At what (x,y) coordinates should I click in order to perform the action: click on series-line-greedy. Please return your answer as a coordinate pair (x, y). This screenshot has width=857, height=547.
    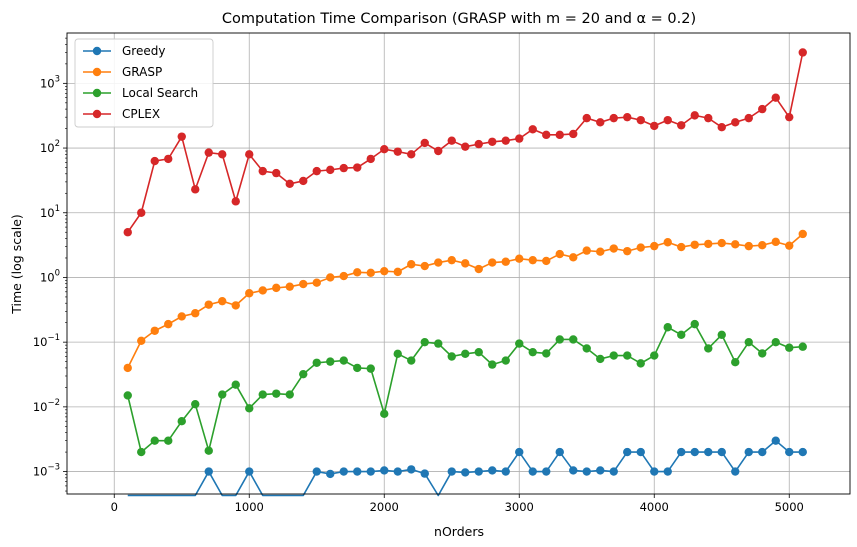
    Looking at the image, I should click on (465, 468).